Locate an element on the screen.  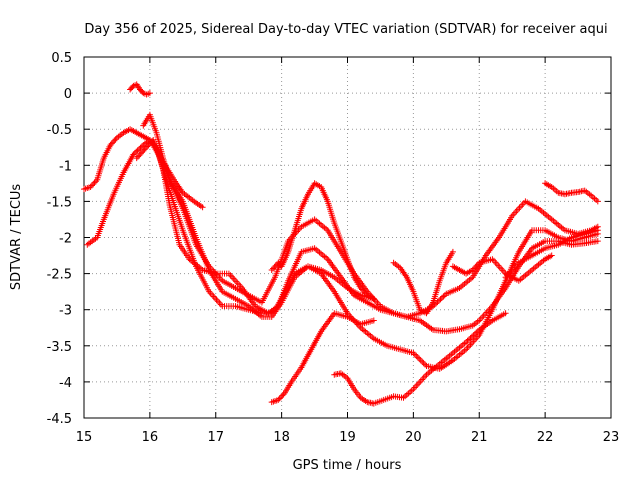
x-axis-label: GPS time / hours is located at coordinates (347, 465).